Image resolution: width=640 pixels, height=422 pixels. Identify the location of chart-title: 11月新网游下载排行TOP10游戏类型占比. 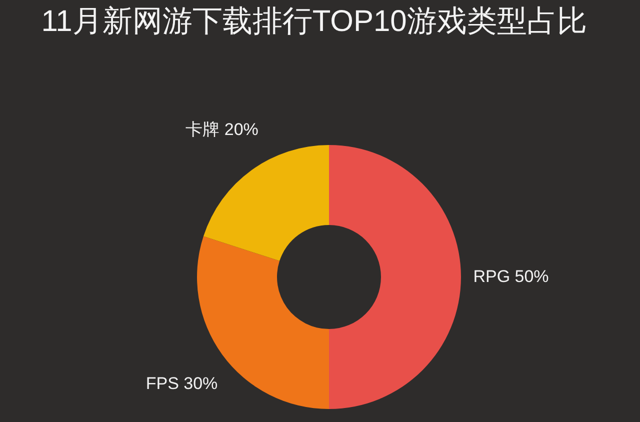
(314, 21).